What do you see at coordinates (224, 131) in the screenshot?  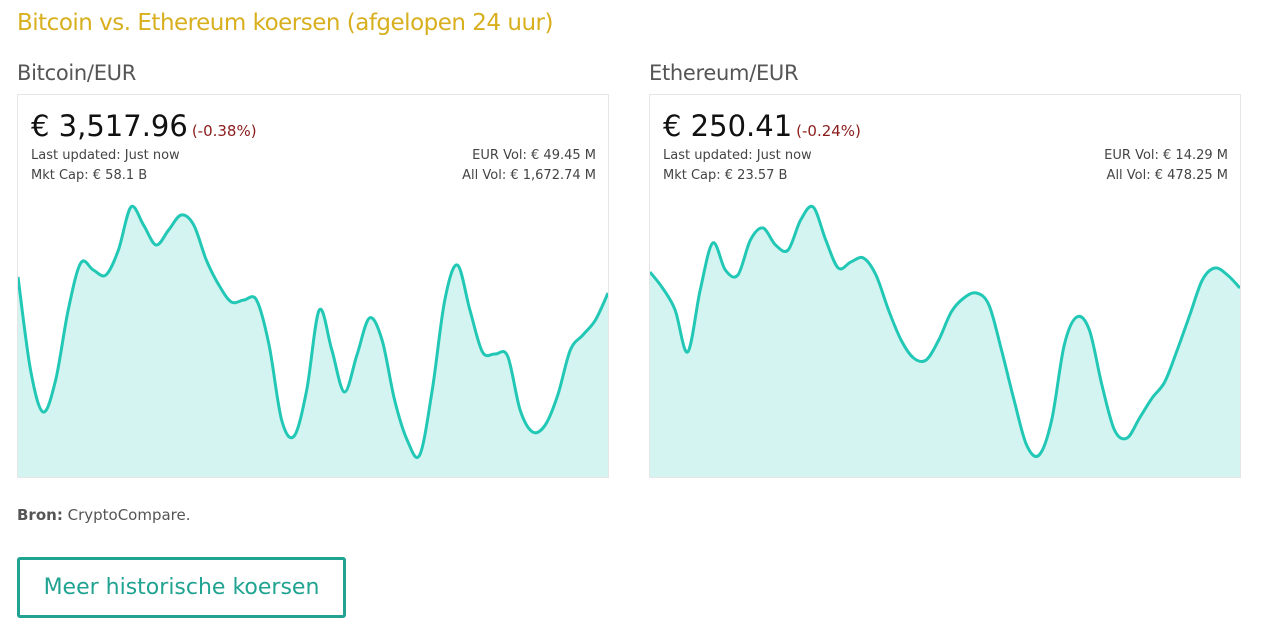 I see `price-change: (-0.38%)` at bounding box center [224, 131].